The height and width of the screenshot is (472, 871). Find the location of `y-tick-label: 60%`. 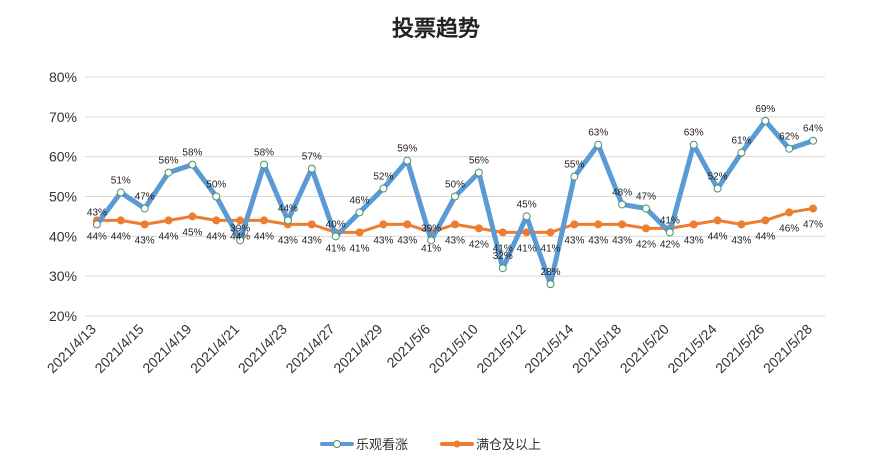

y-tick-label: 60% is located at coordinates (63, 157).